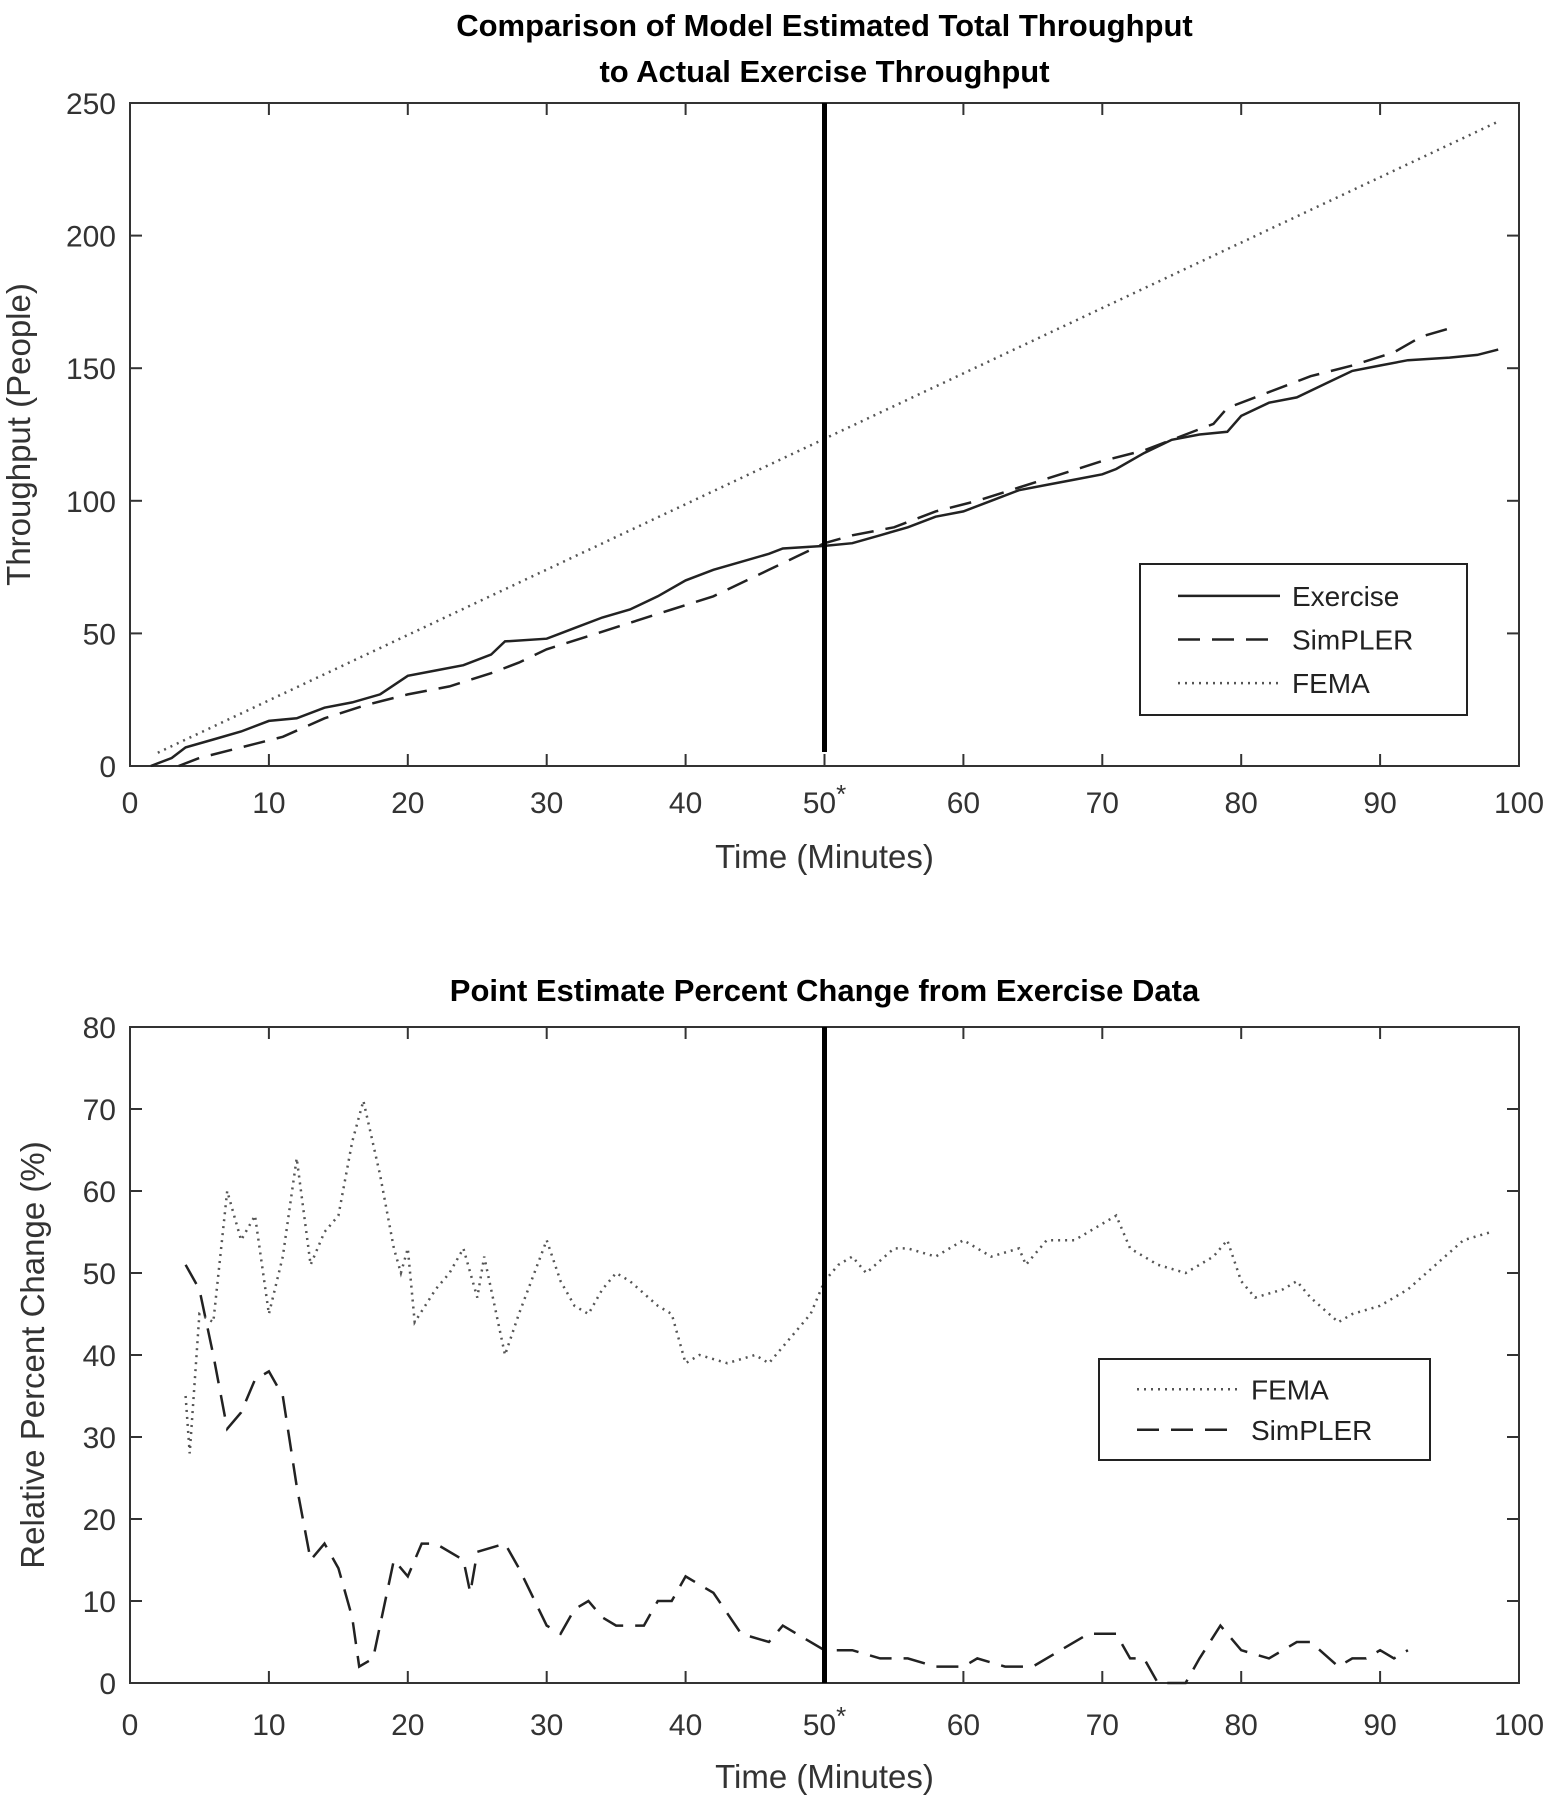  Describe the element at coordinates (99, 1028) in the screenshot. I see `y-tick-label: 80` at that location.